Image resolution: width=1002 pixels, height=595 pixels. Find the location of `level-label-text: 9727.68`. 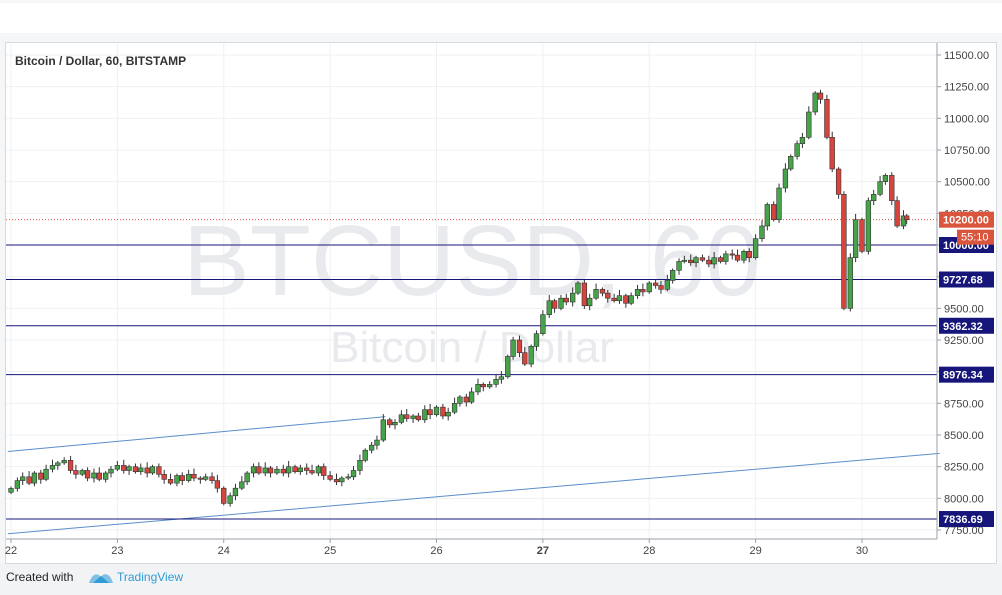

level-label-text: 9727.68 is located at coordinates (963, 280).